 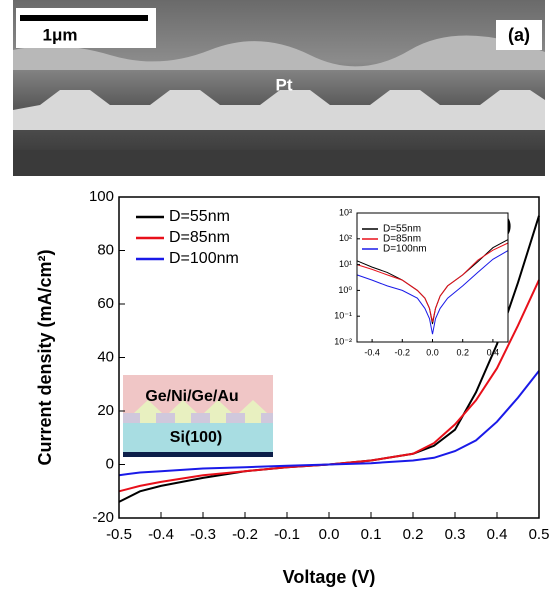 What do you see at coordinates (198, 454) in the screenshot?
I see `back-contact` at bounding box center [198, 454].